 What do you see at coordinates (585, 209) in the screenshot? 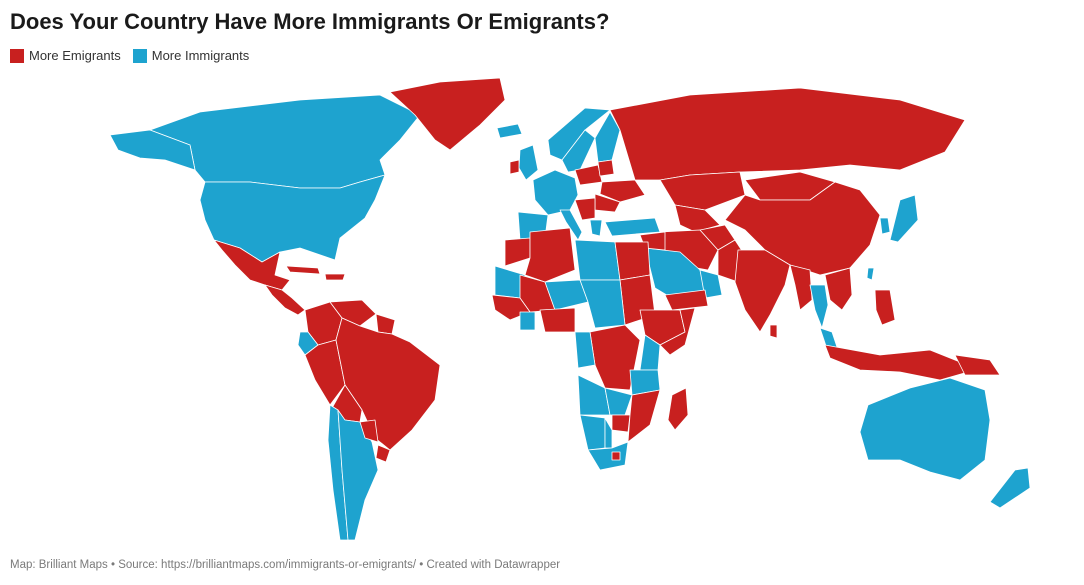
I see `region-balkans` at bounding box center [585, 209].